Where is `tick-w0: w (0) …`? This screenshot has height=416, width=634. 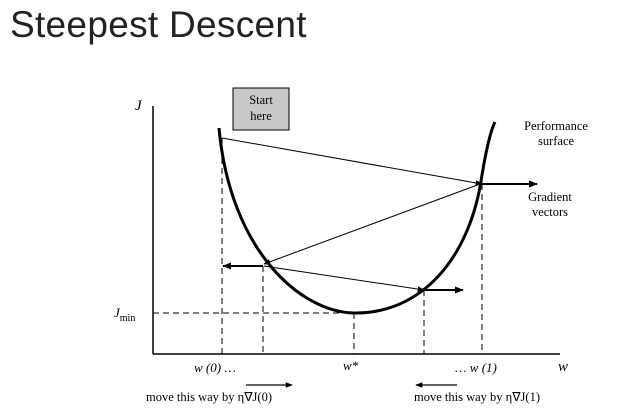
tick-w0: w (0) … is located at coordinates (215, 367).